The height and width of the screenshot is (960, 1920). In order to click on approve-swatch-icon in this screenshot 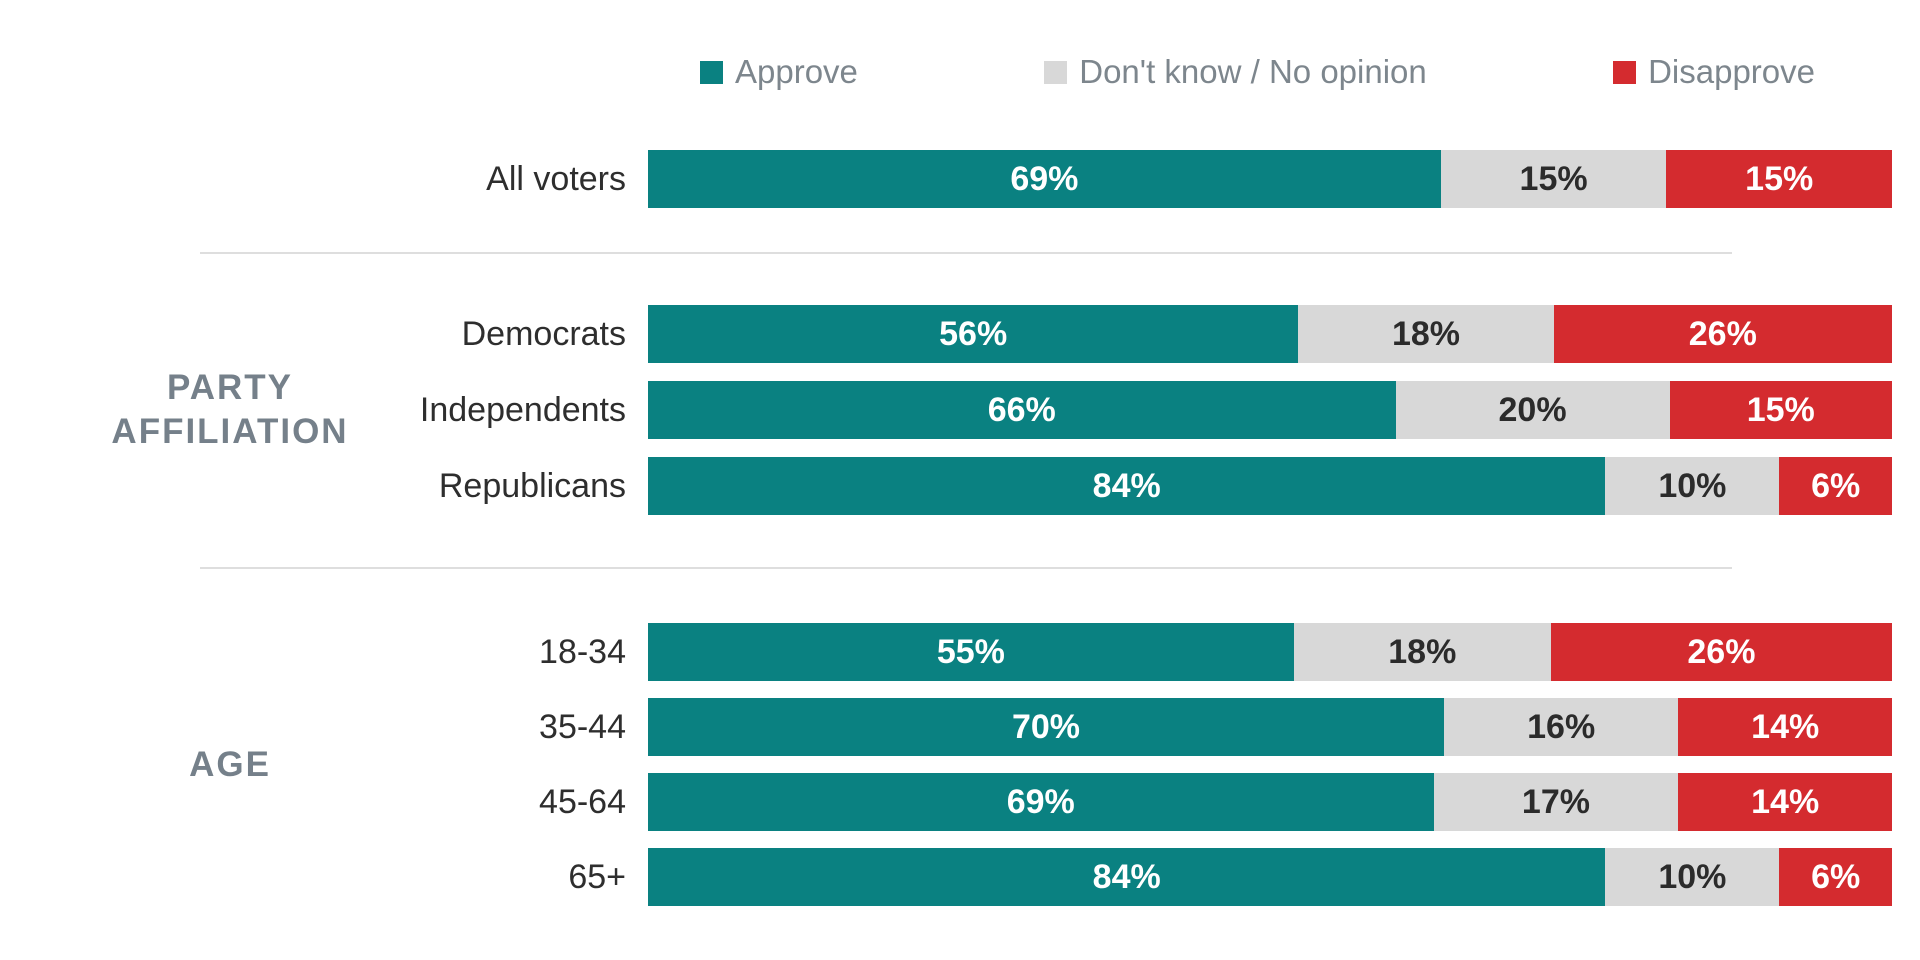, I will do `click(711, 72)`.